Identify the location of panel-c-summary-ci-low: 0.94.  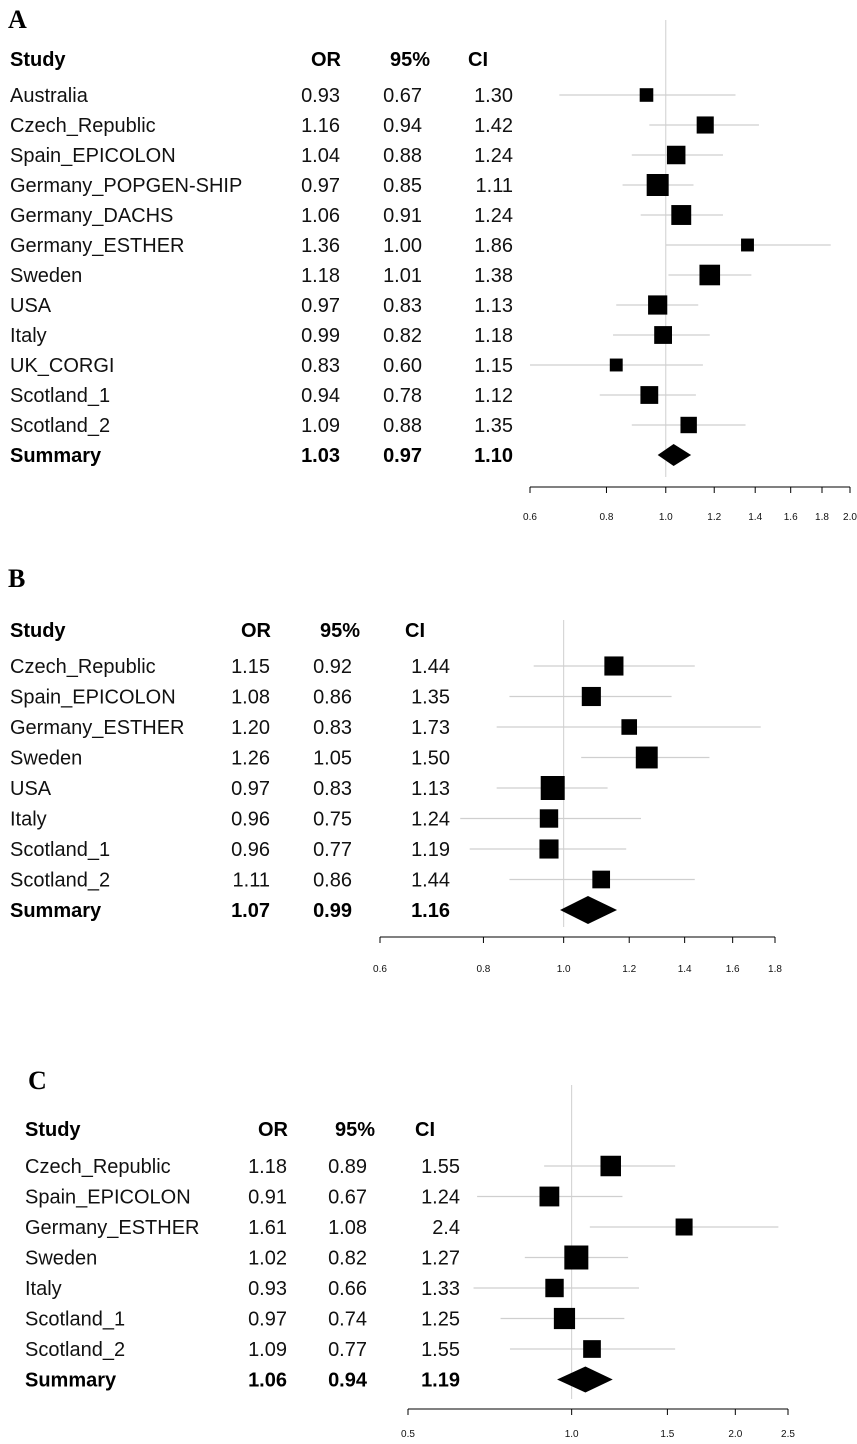
(348, 1381).